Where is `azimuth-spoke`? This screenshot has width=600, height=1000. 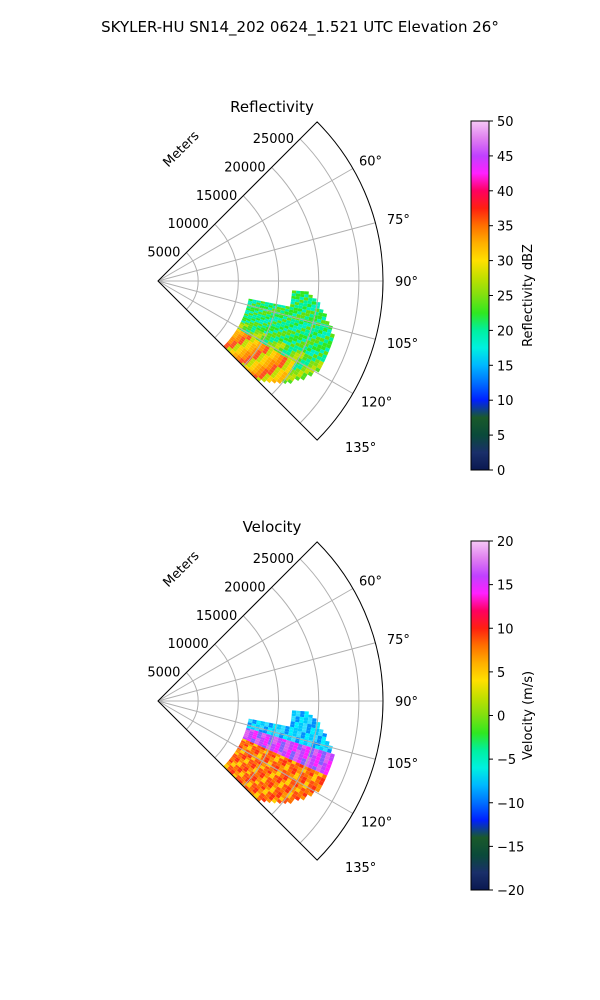
azimuth-spoke is located at coordinates (266, 730).